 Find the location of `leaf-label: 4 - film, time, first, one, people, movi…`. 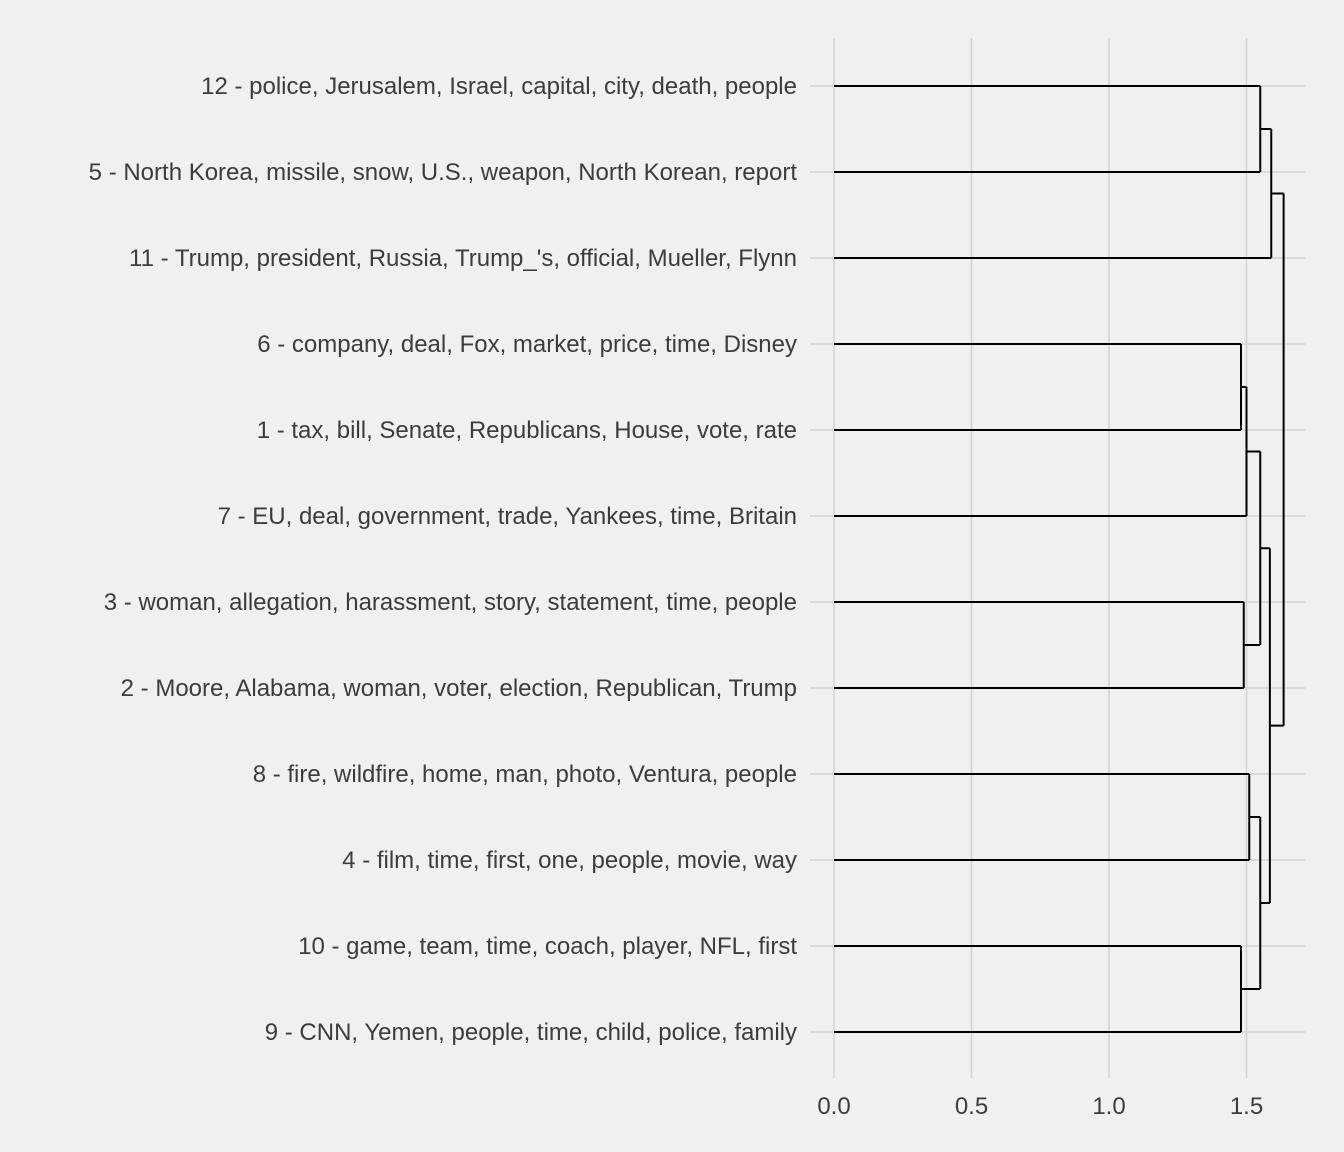

leaf-label: 4 - film, time, first, one, people, movi… is located at coordinates (569, 860).